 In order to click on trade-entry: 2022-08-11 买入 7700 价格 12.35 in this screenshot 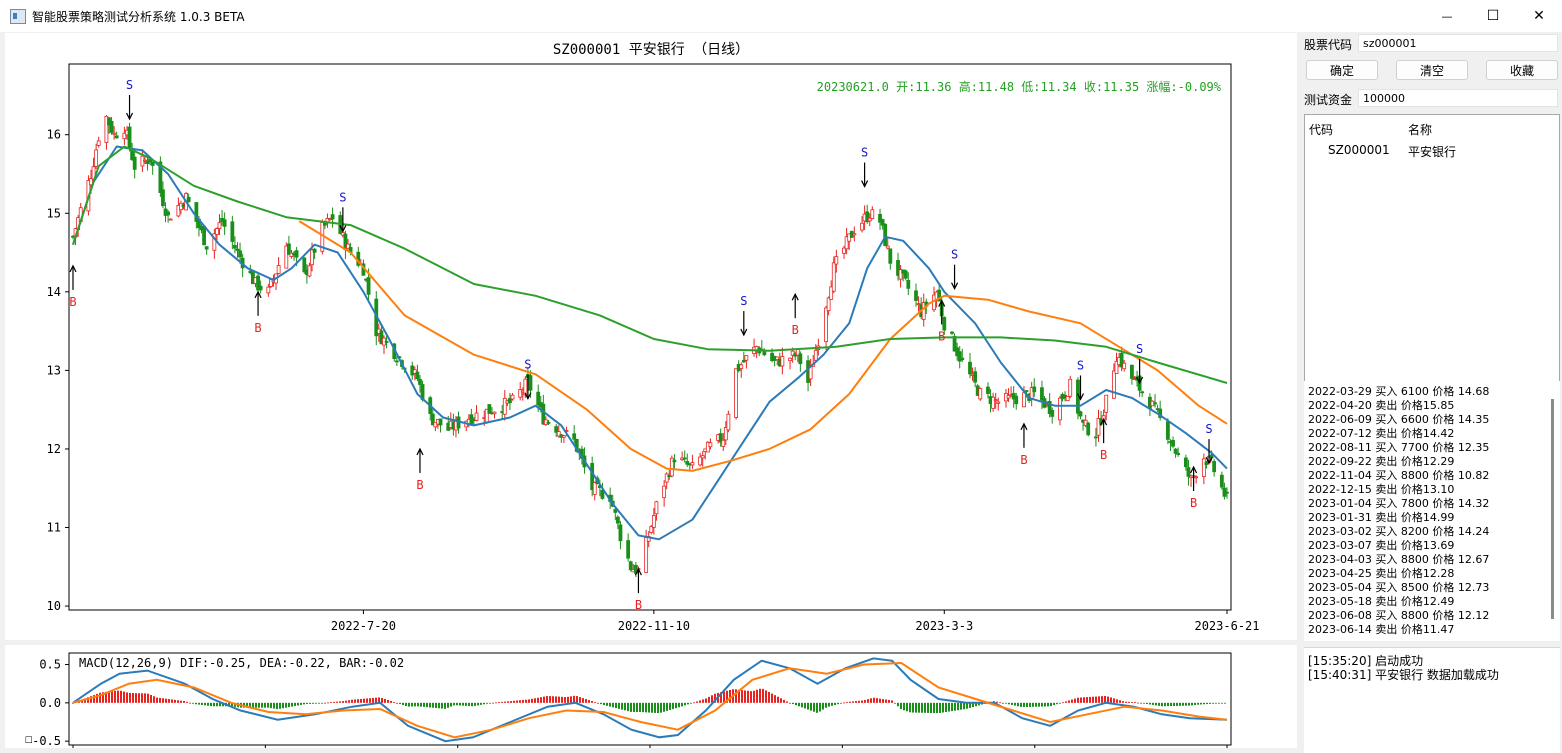, I will do `click(1399, 447)`.